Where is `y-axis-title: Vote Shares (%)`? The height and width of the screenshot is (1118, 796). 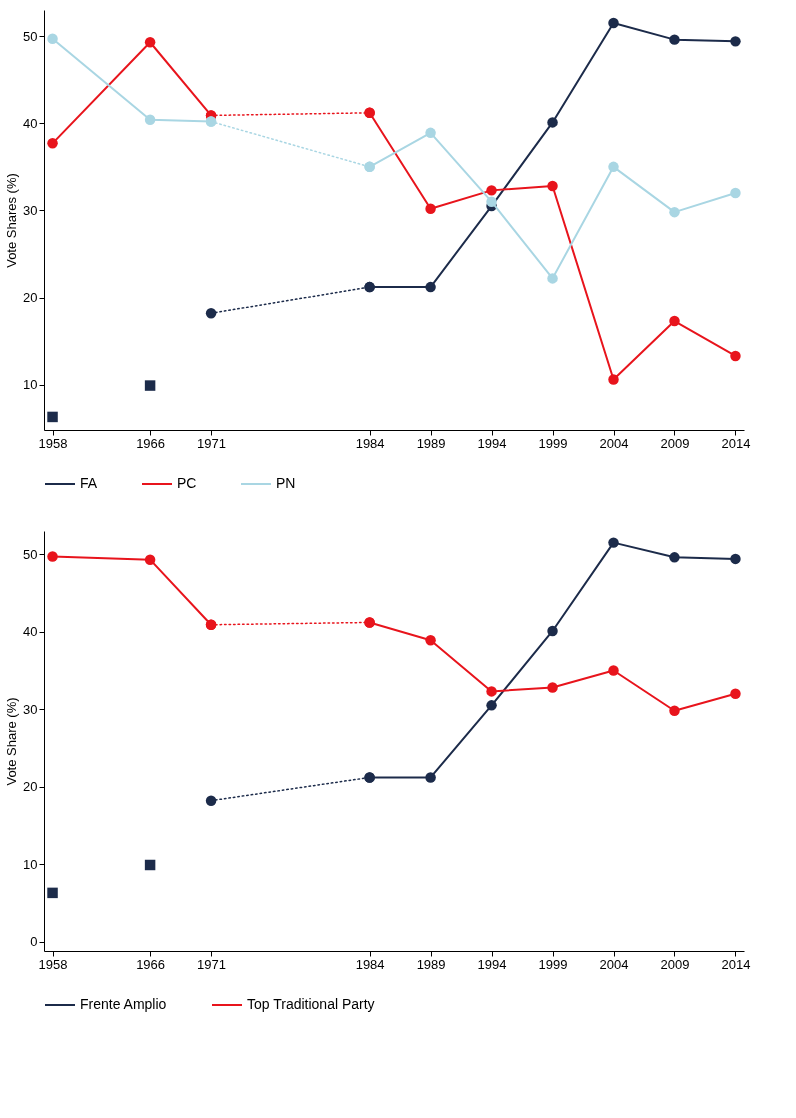 y-axis-title: Vote Shares (%) is located at coordinates (12, 220).